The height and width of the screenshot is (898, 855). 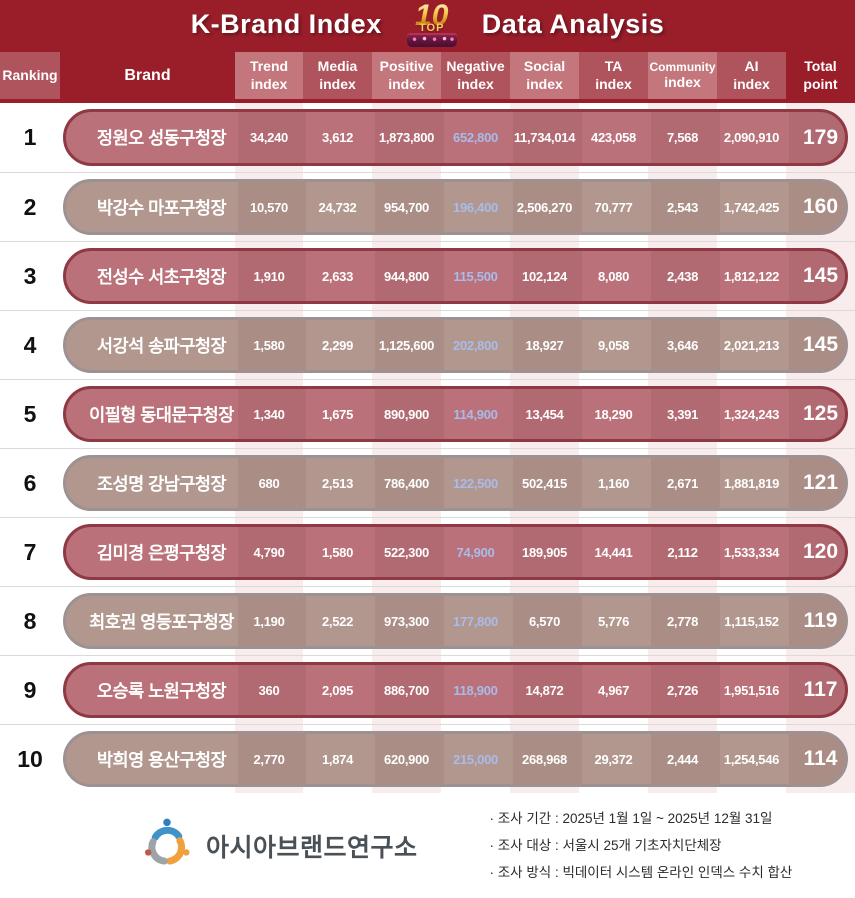 I want to click on negative-index-value: 74,900, so click(x=475, y=552).